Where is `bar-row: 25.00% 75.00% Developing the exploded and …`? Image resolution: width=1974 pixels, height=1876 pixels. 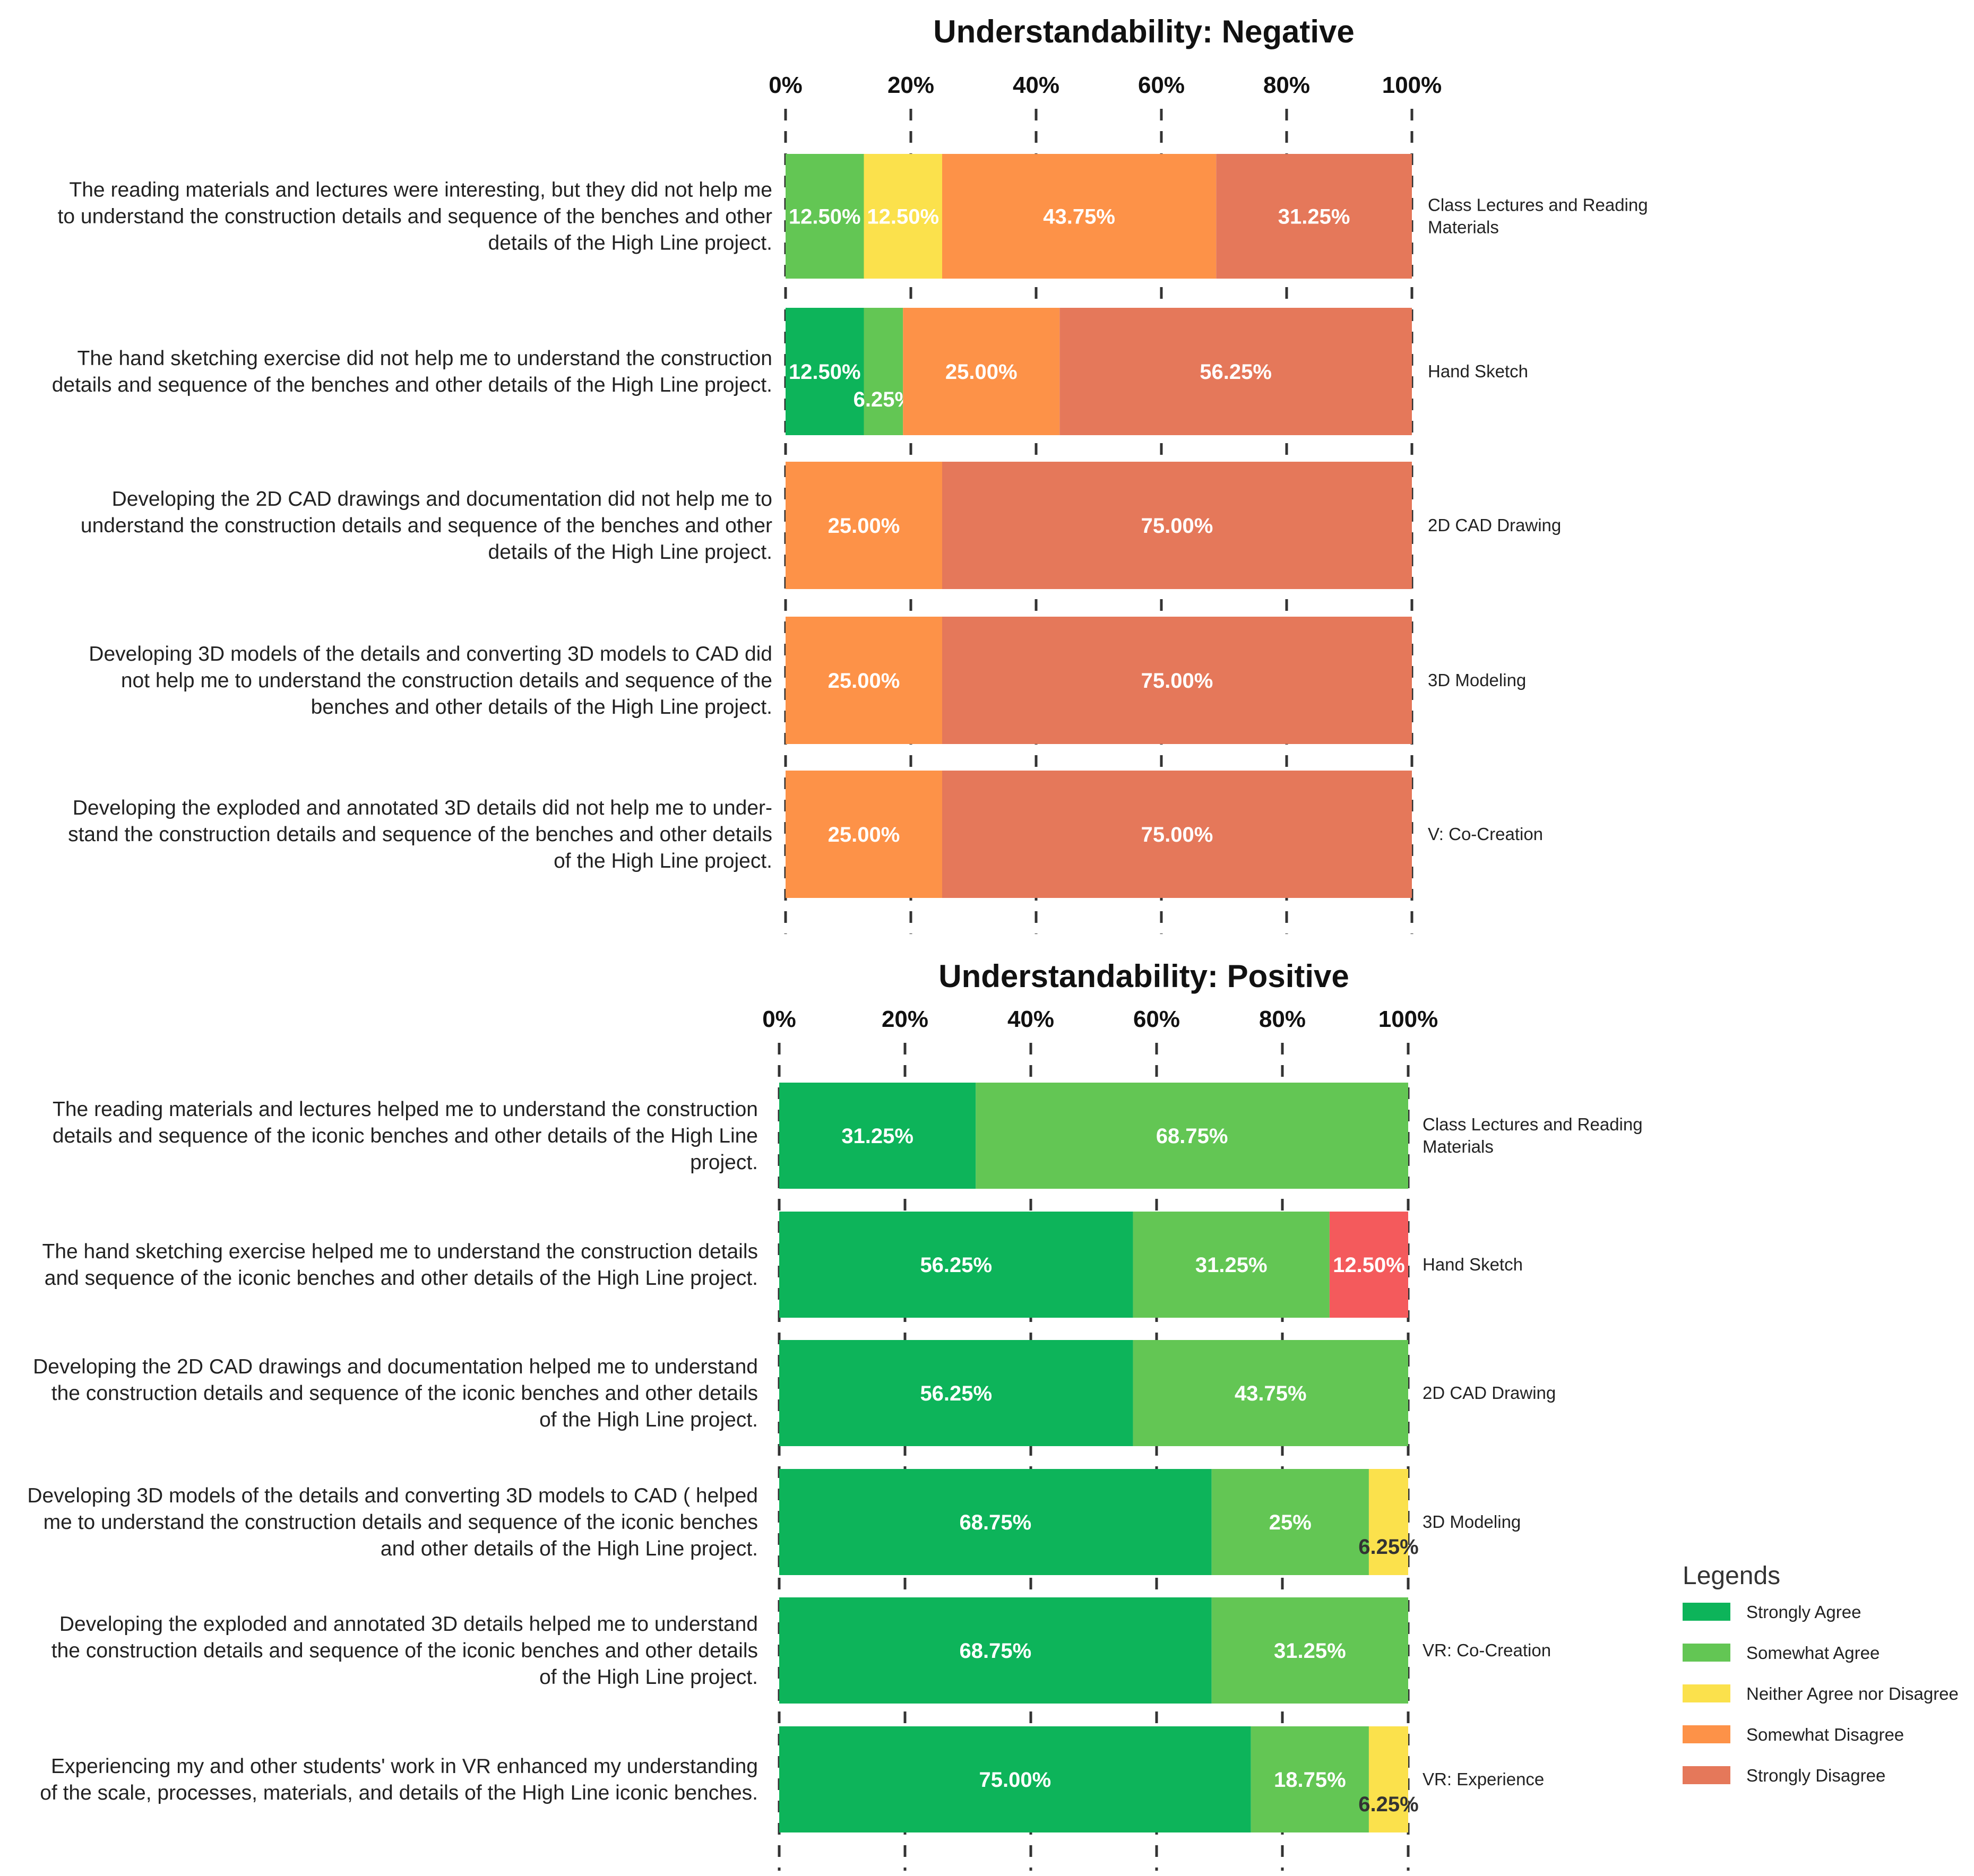 bar-row: 25.00% 75.00% Developing the exploded and … is located at coordinates (805, 834).